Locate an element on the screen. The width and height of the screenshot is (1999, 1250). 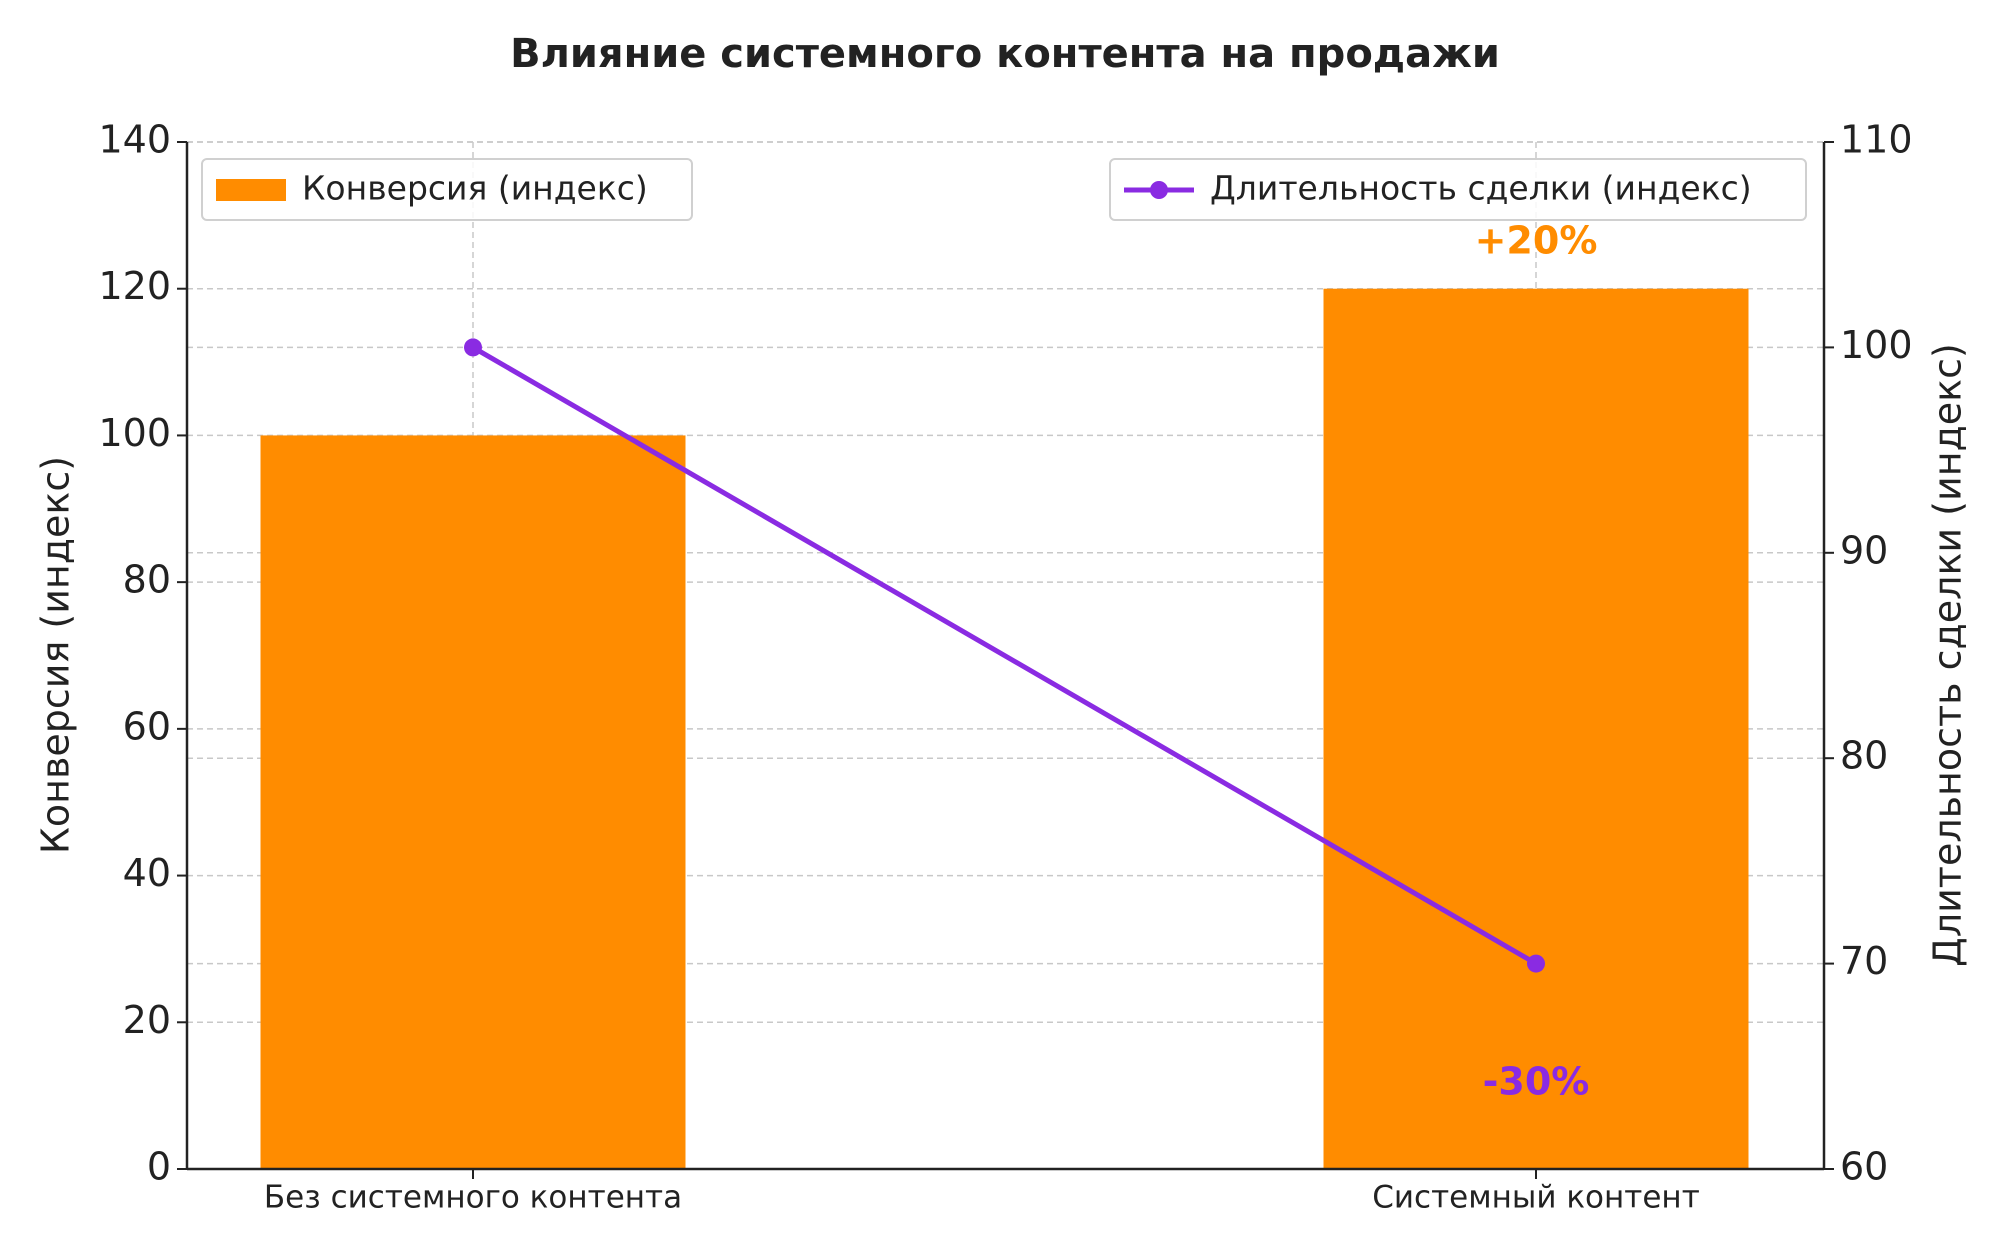
legend-label: Длительность сделки (индекс) is located at coordinates (1481, 188).